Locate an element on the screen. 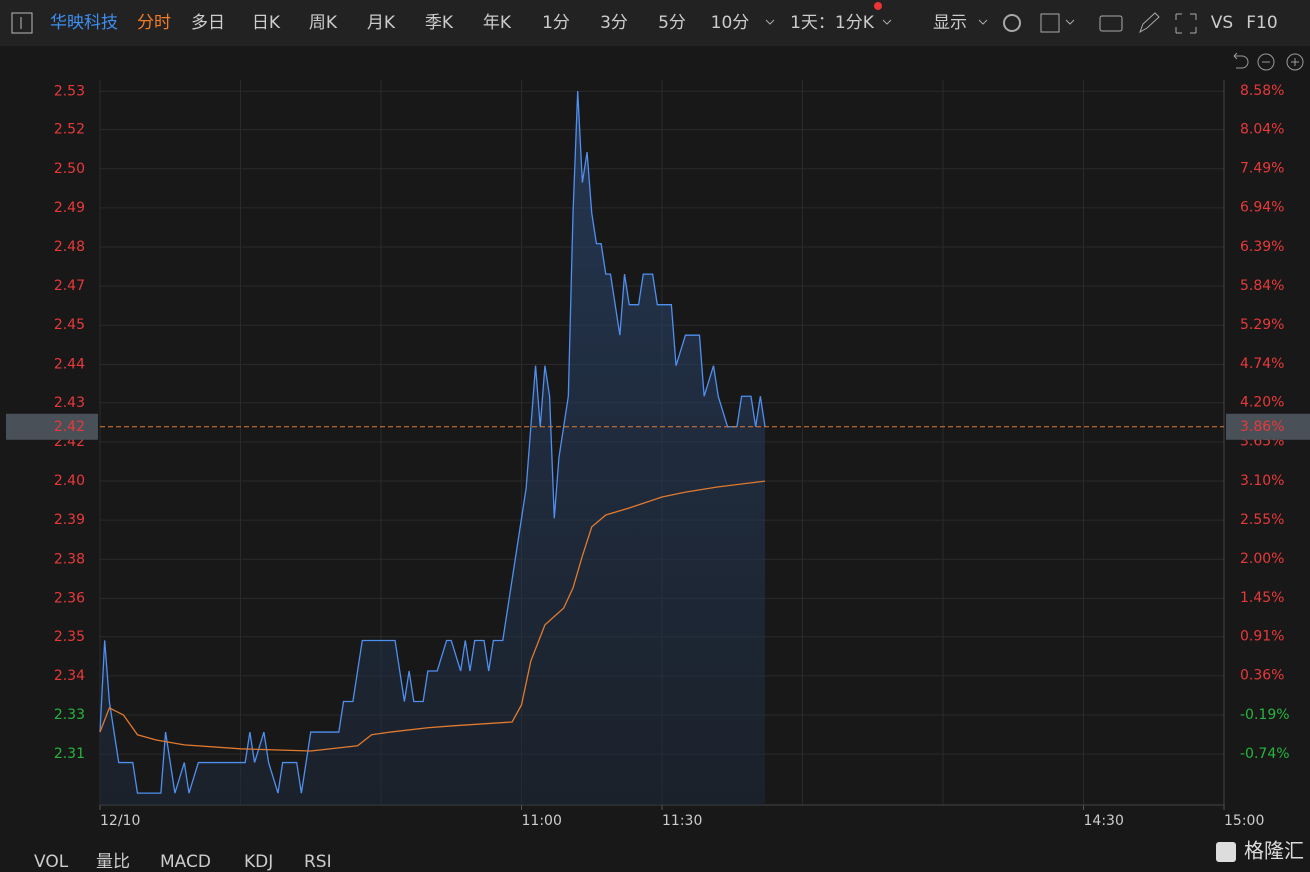 This screenshot has width=1310, height=872. y2-tick-label: 6.39% is located at coordinates (1262, 247).